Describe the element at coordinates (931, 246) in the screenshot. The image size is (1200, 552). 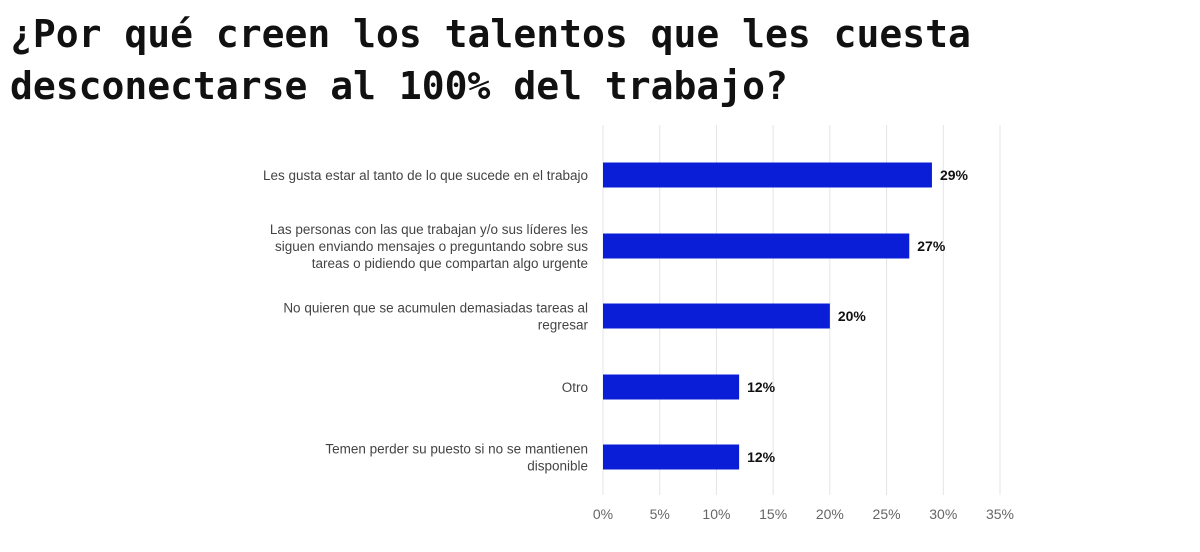
I see `data-label: 27%` at that location.